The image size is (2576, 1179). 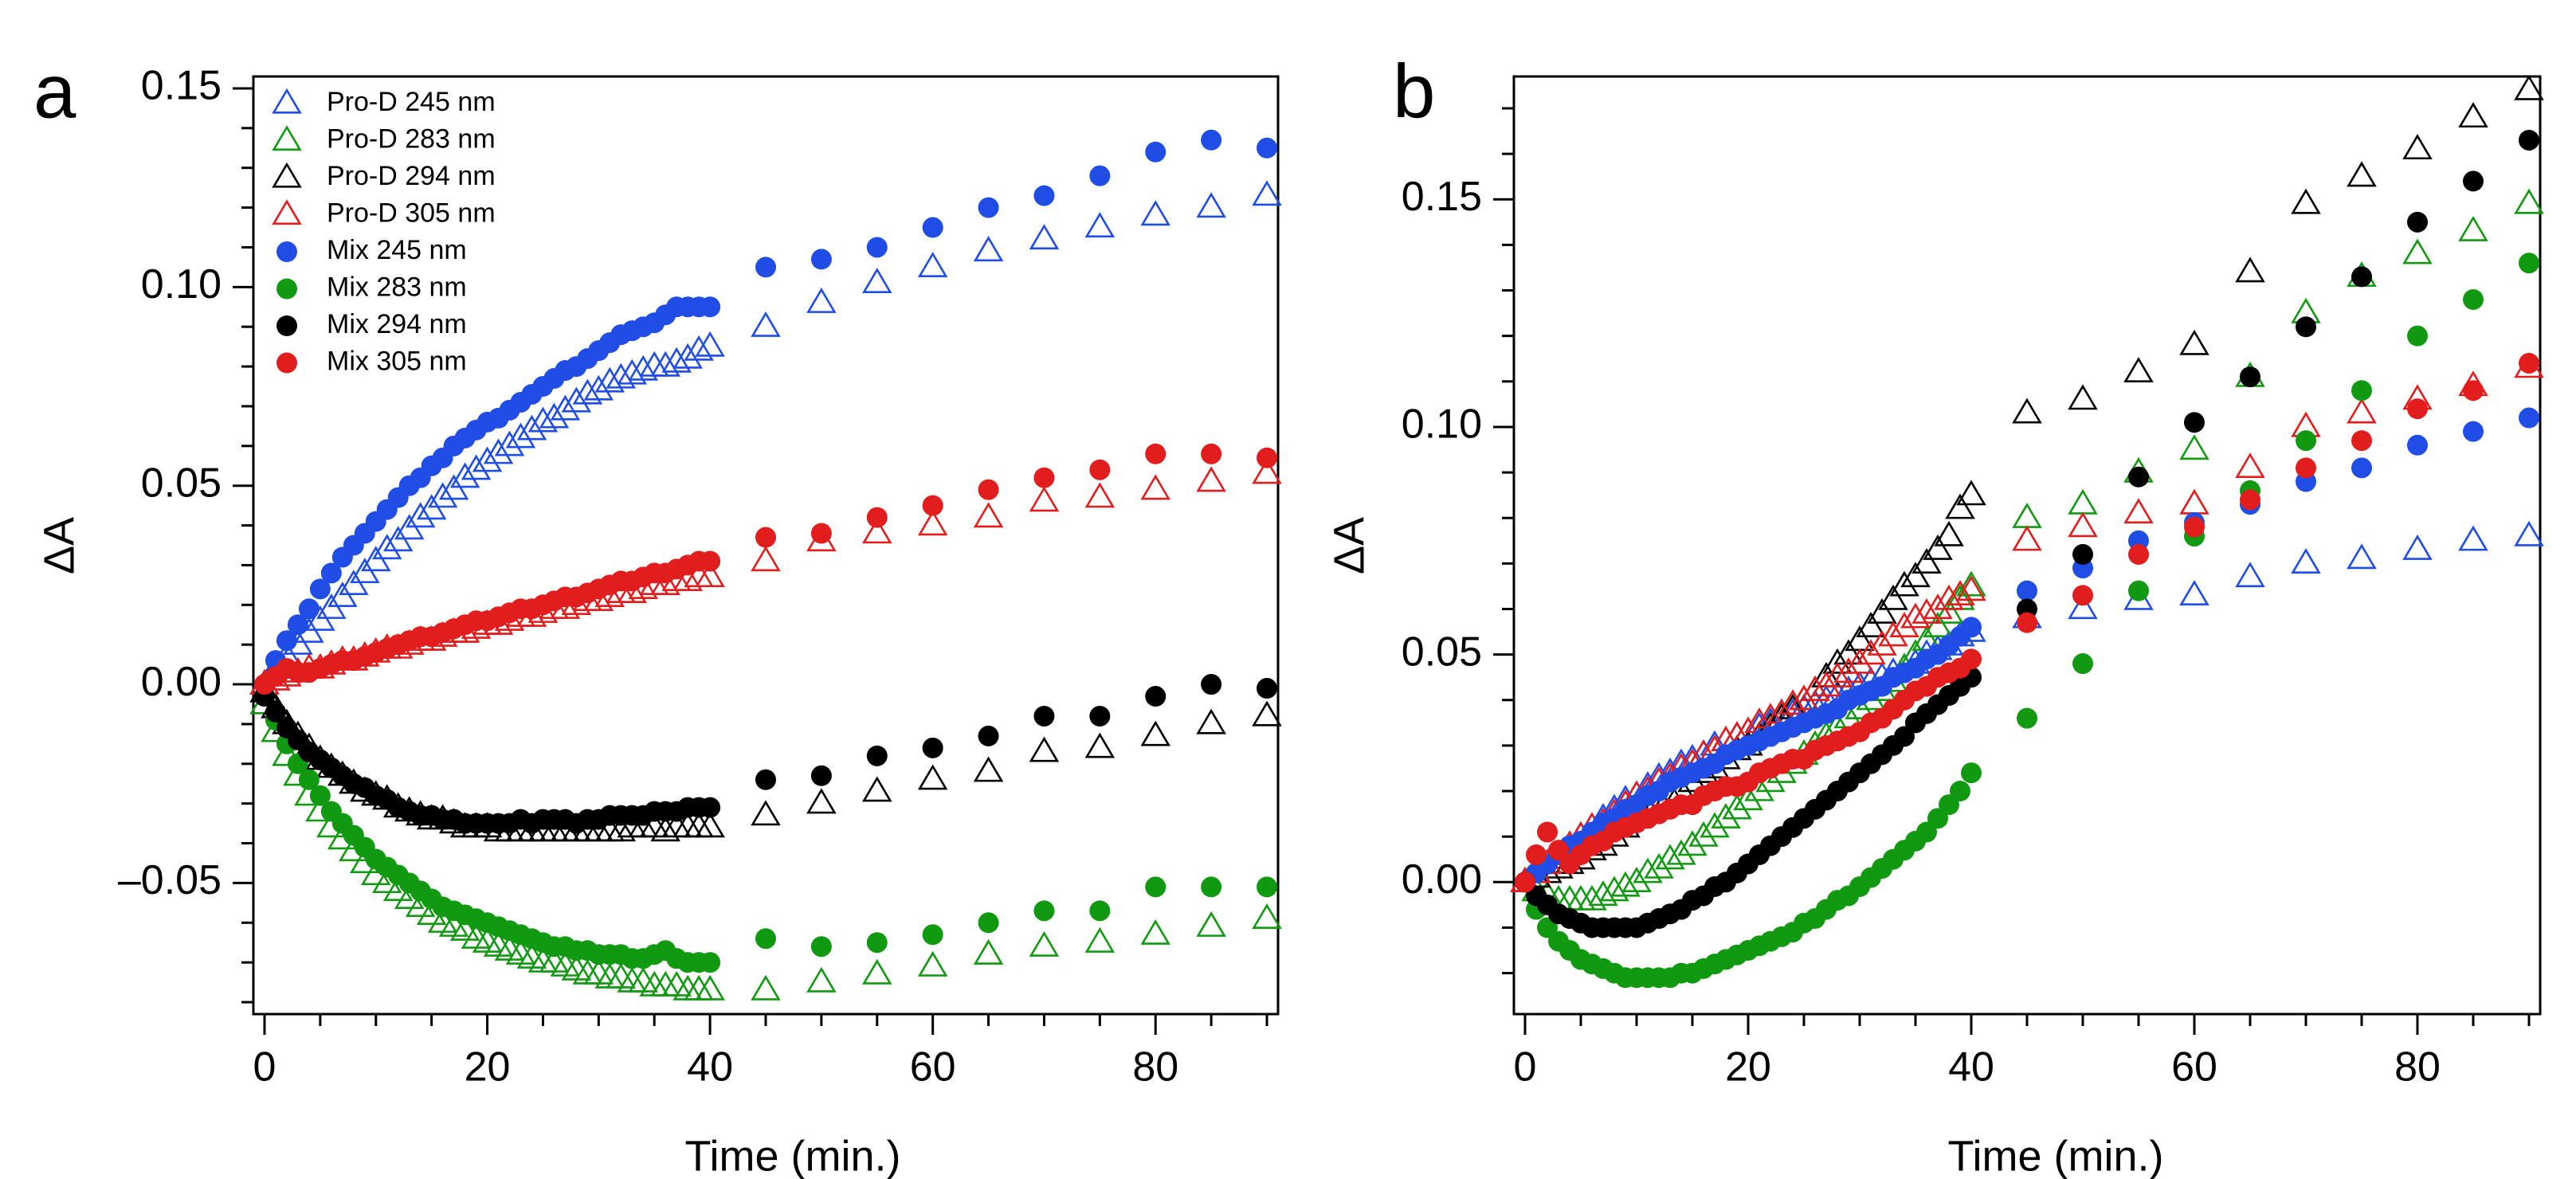 I want to click on legend-item-mix-245-nm: Mix 245 nm, so click(x=371, y=250).